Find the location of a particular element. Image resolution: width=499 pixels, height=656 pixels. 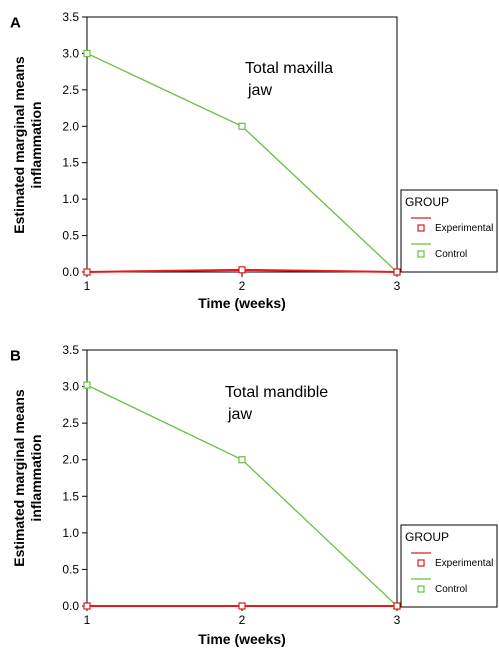

chart-annotation: Total mandible is located at coordinates (276, 392).